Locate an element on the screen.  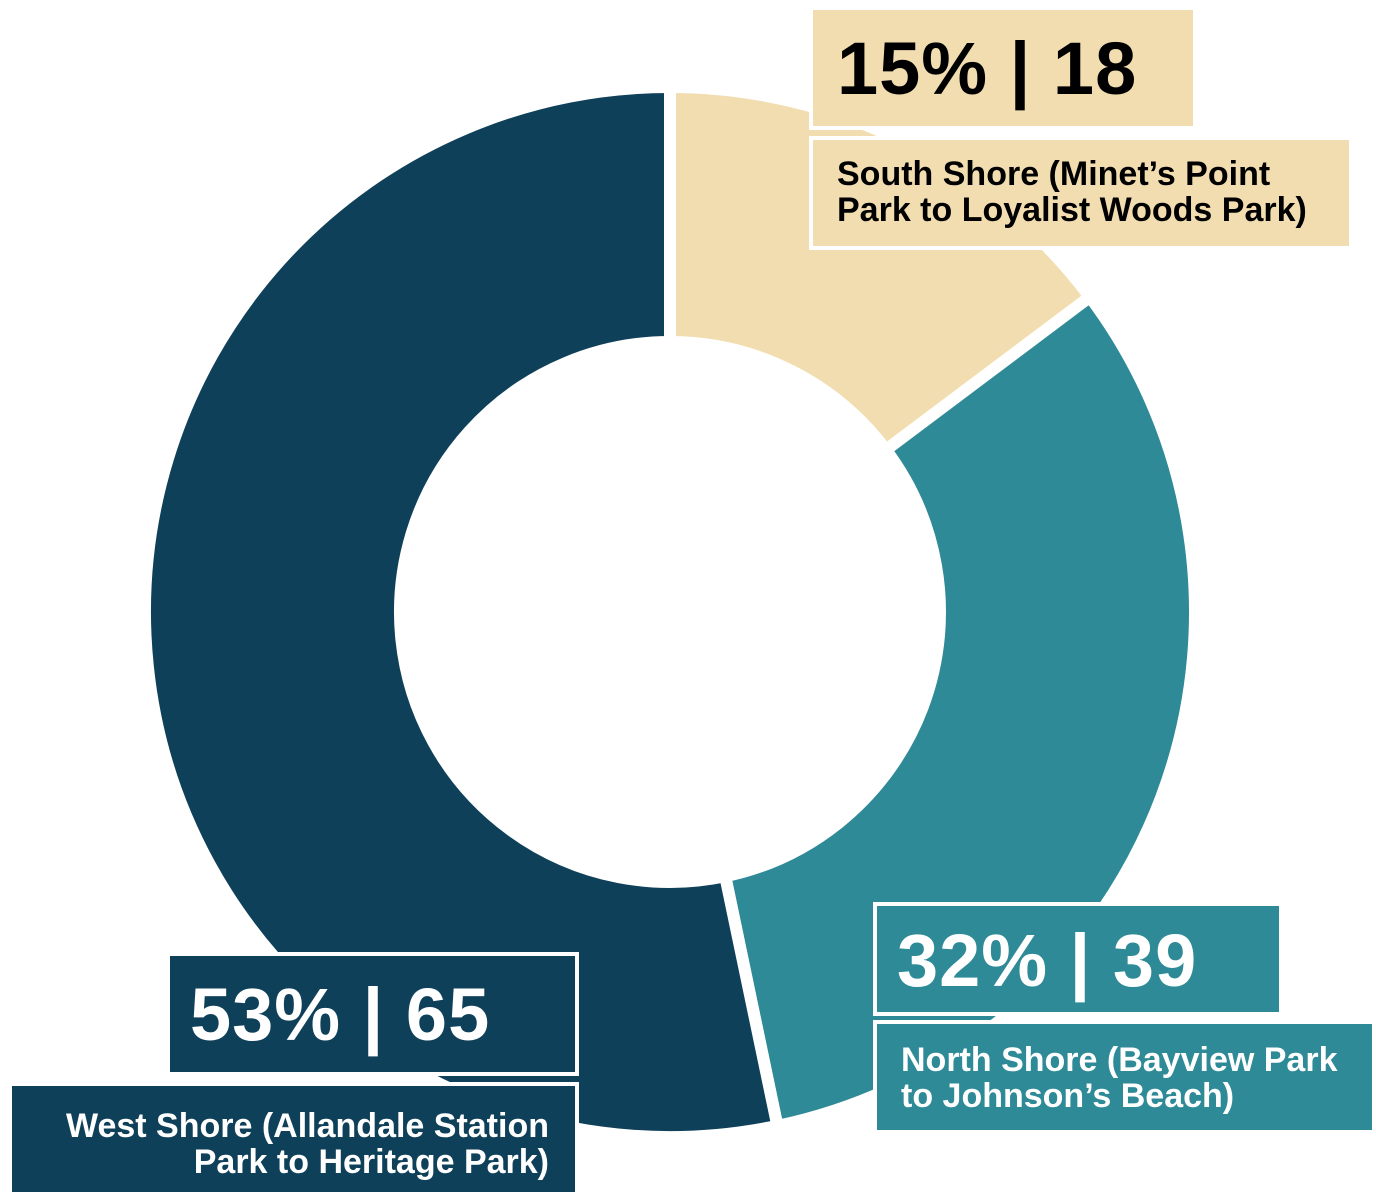
south-shore-value-label: 15% | 18 is located at coordinates (1003, 68).